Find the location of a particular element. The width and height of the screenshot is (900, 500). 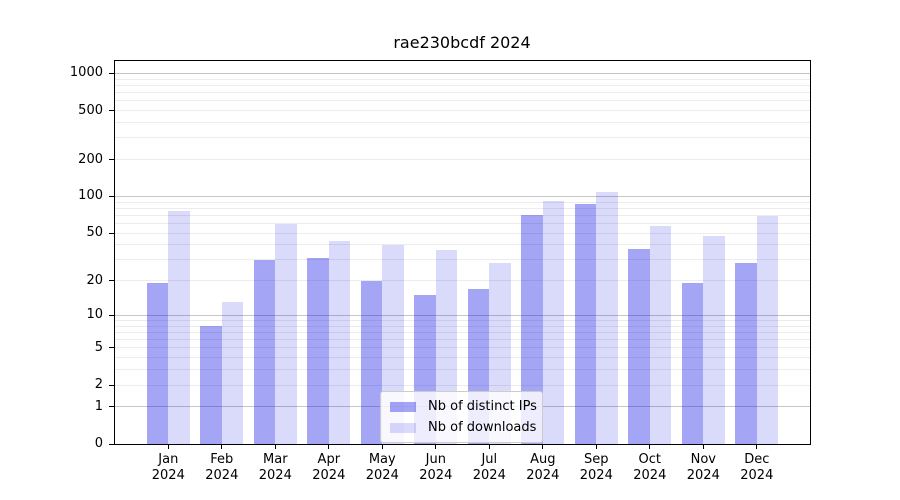

x-axis-label-aug: Aug 2024 is located at coordinates (543, 467).